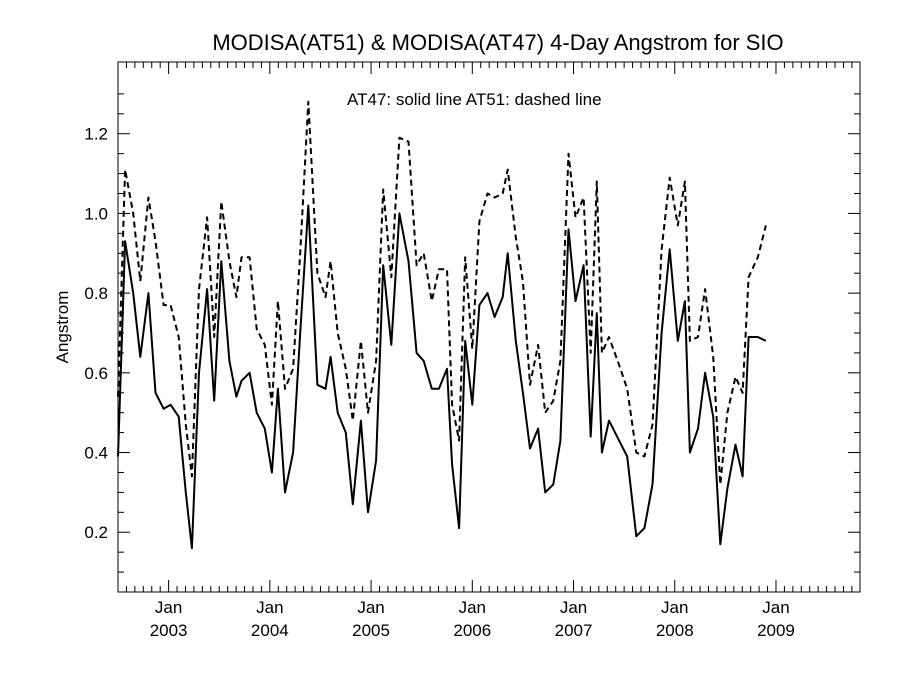 This screenshot has height=675, width=900. What do you see at coordinates (474, 99) in the screenshot?
I see `line-style-annotation: AT47: solid line AT51: dashed line` at bounding box center [474, 99].